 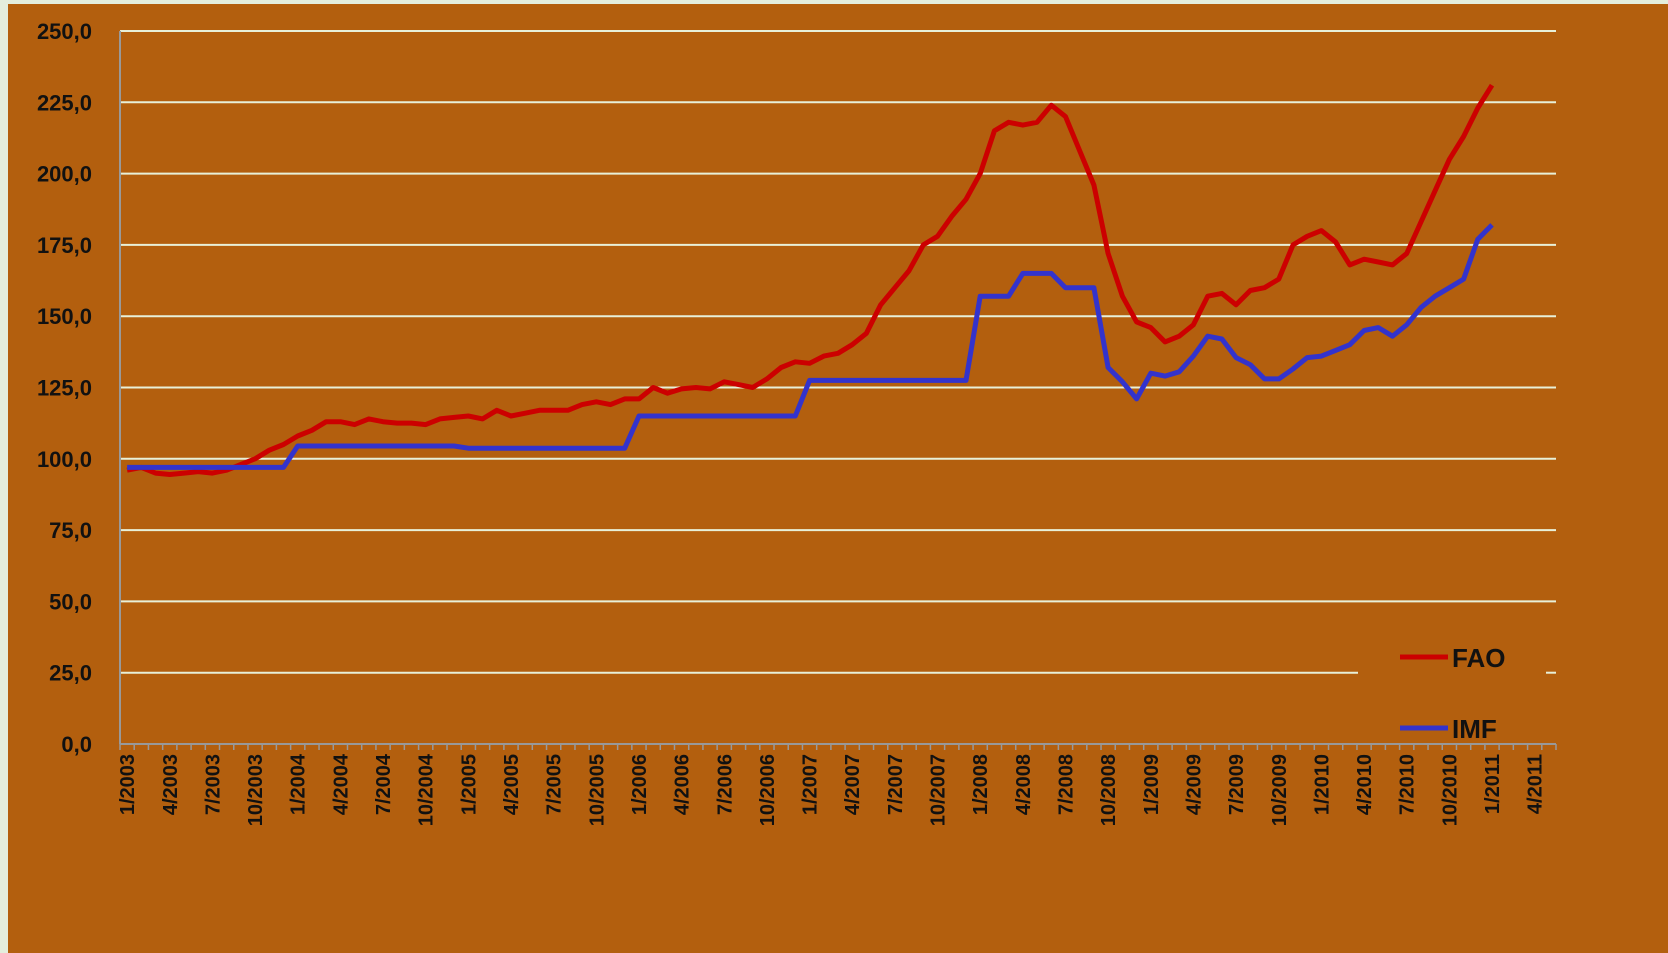 I want to click on x-tick-label: 10/2006, so click(x=768, y=790).